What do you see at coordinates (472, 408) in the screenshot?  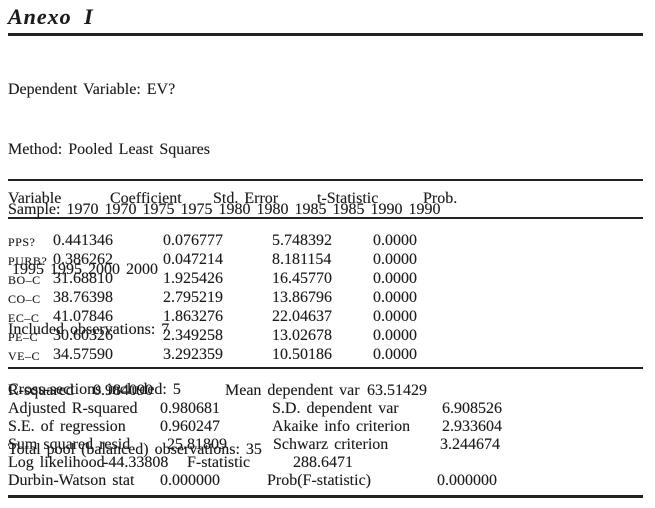 I see `summary-value: 6.908526` at bounding box center [472, 408].